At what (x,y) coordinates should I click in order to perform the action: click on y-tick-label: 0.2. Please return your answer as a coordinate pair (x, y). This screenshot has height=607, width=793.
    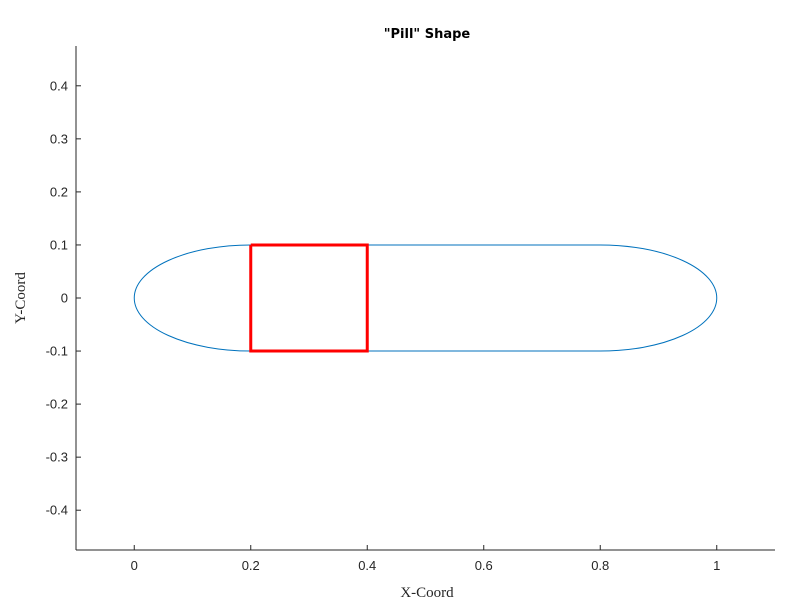
    Looking at the image, I should click on (59, 191).